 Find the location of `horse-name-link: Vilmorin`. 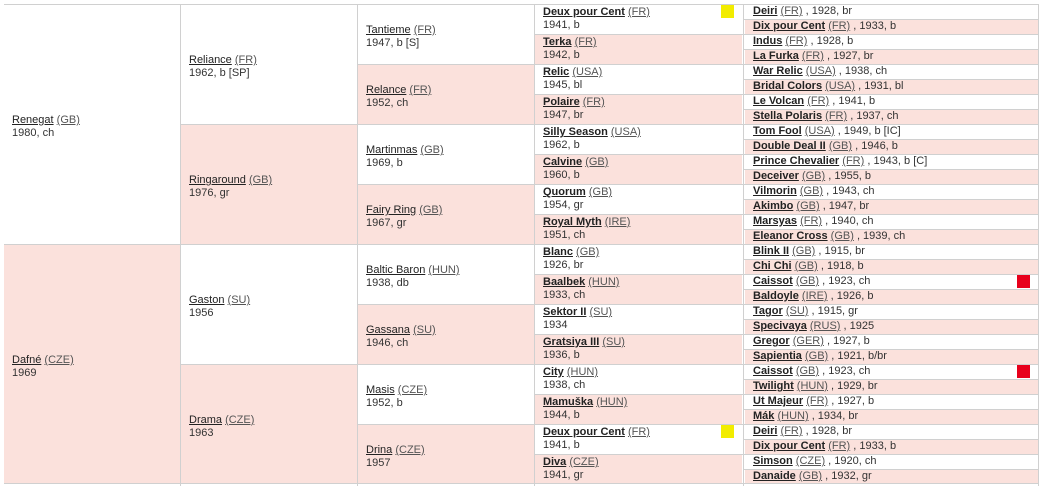

horse-name-link: Vilmorin is located at coordinates (775, 191).